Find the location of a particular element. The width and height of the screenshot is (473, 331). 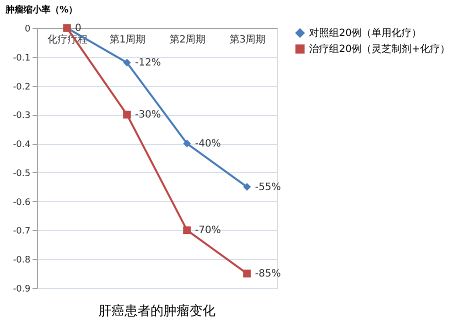

legend-label: 治疗组20例（灵芝制剂+化疗） is located at coordinates (379, 49).